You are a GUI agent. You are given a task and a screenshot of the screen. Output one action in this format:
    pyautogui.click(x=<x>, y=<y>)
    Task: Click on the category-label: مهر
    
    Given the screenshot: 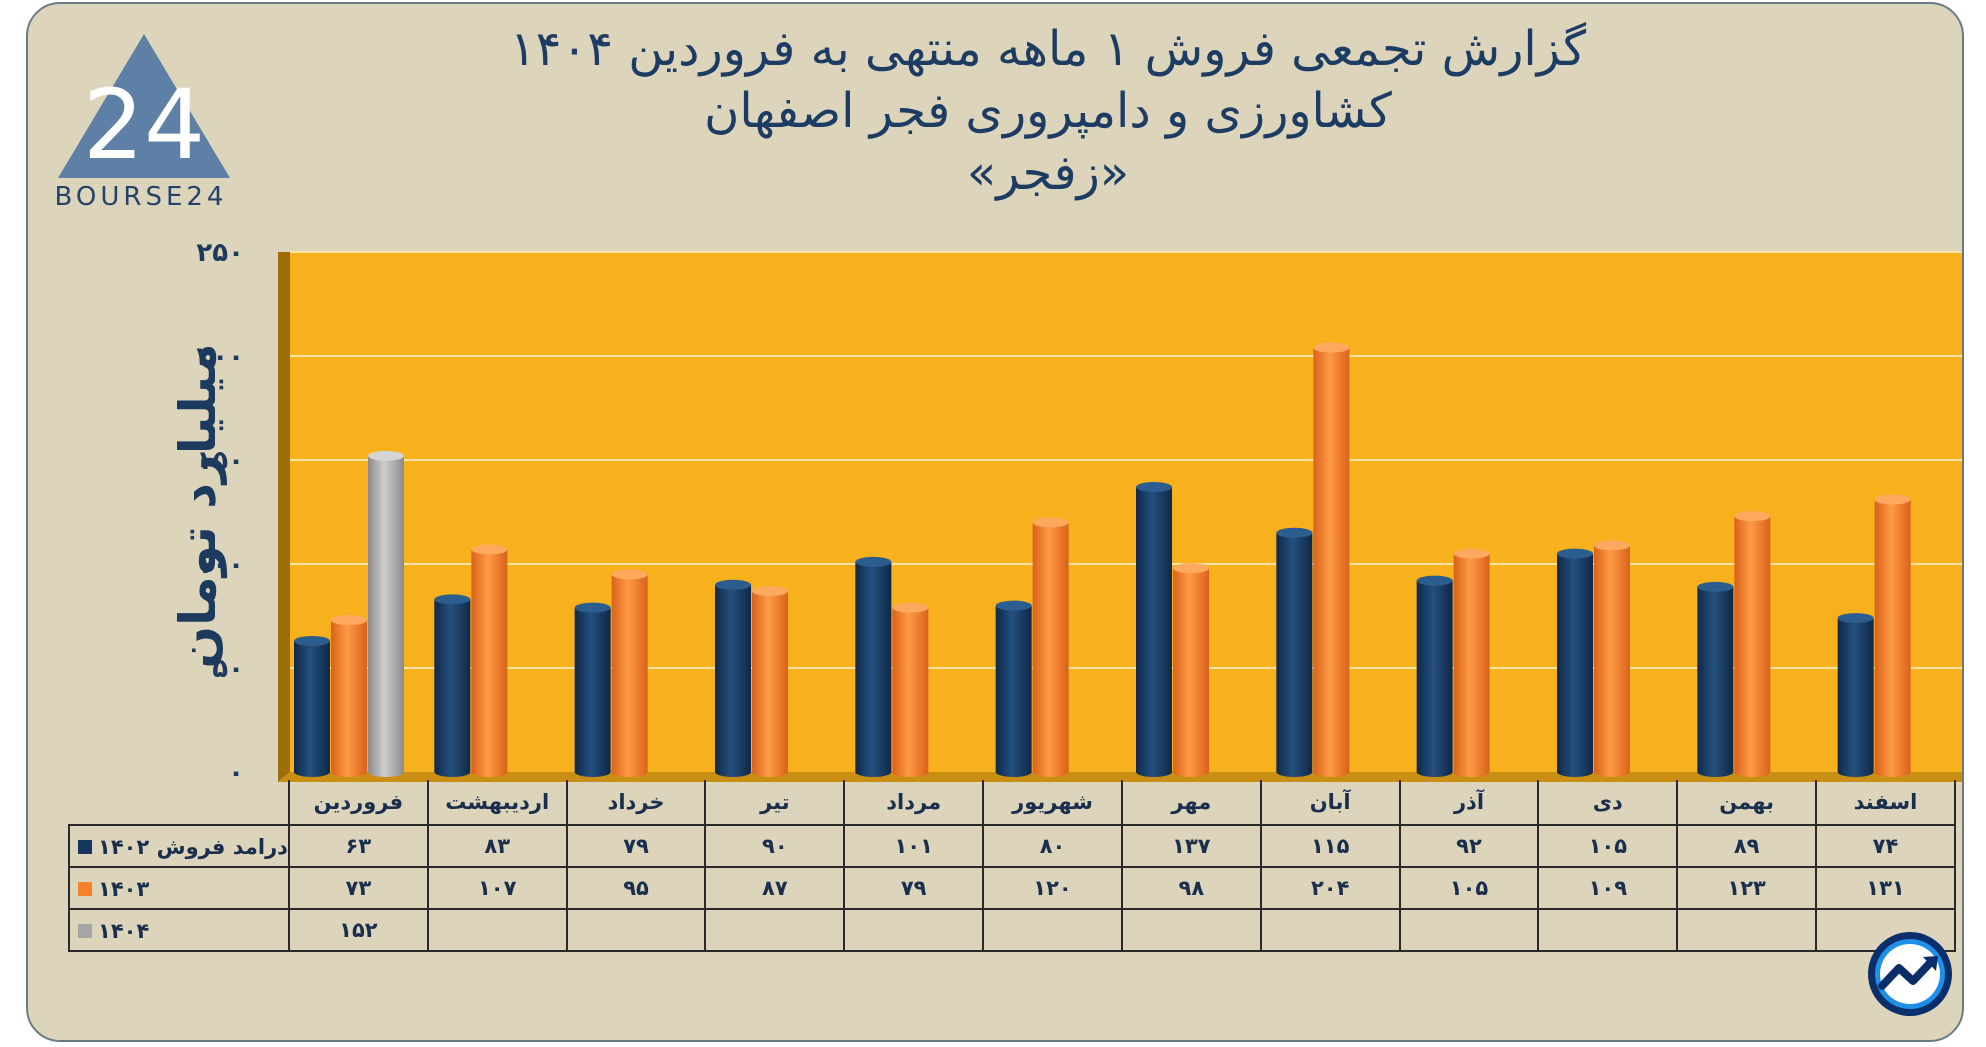 What is the action you would take?
    pyautogui.click(x=1191, y=803)
    